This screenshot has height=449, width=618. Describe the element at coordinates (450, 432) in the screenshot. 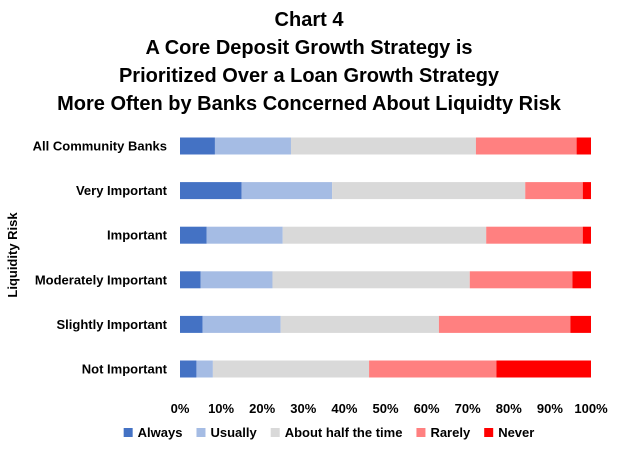

I see `legend-label: Rarely` at that location.